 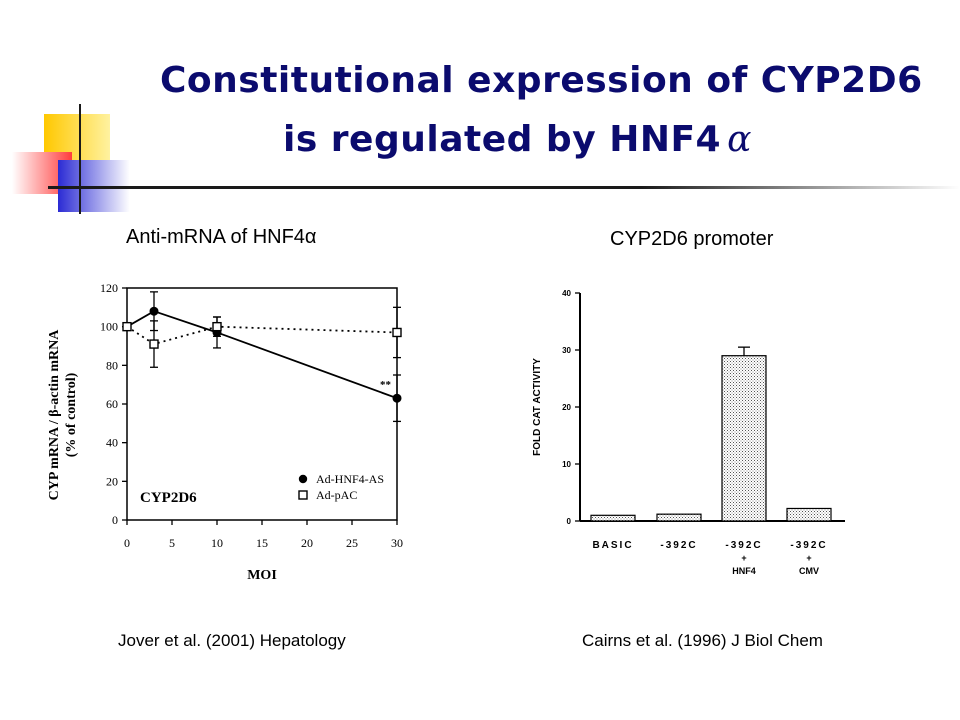 What do you see at coordinates (809, 571) in the screenshot?
I see `category-label-construct: CMV` at bounding box center [809, 571].